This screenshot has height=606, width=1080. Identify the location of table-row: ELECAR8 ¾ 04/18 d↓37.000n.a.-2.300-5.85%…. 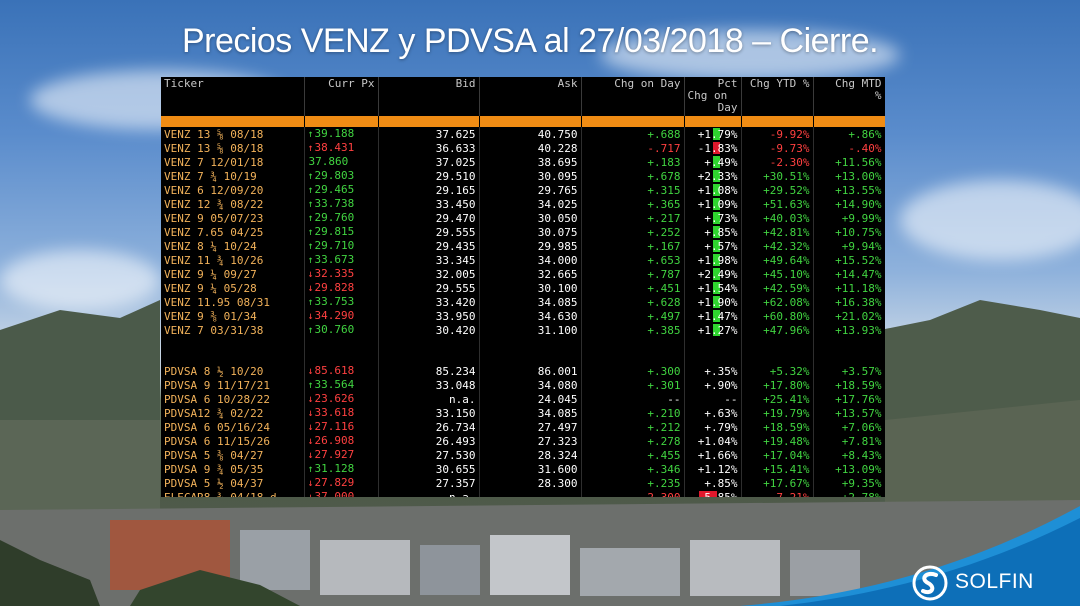
(523, 493).